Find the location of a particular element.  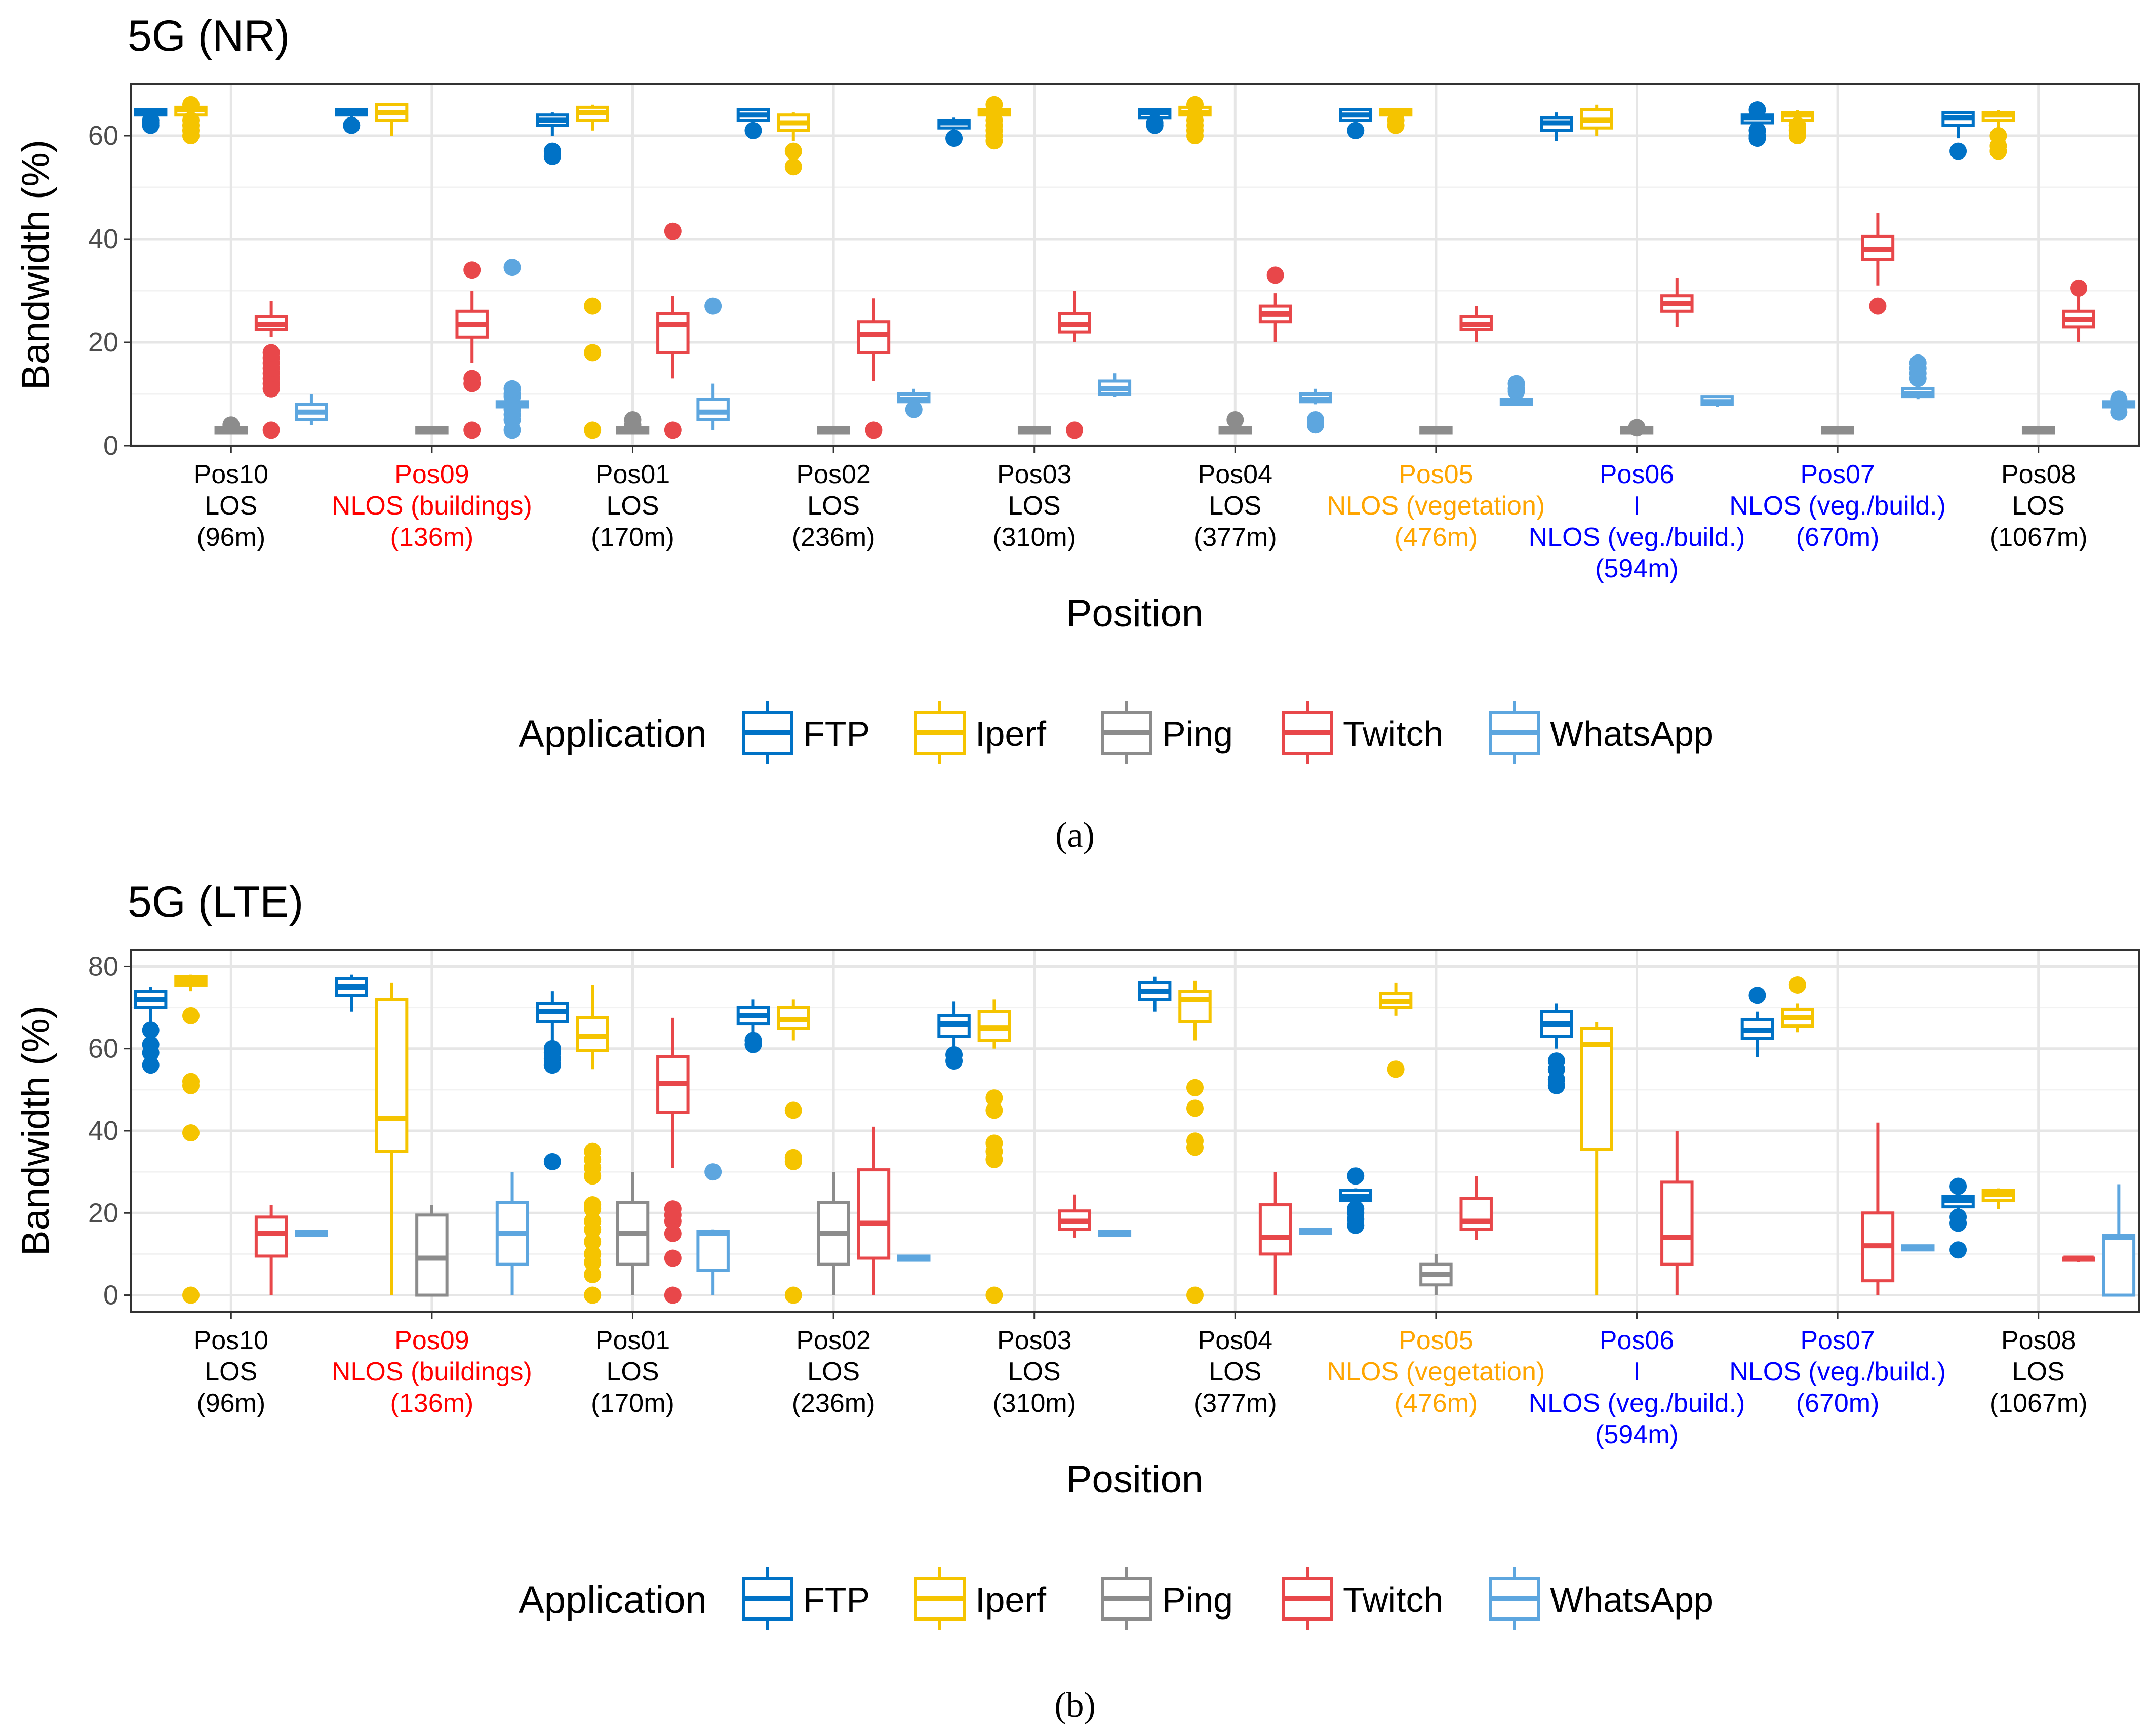

legend-item-iperf: Iperf is located at coordinates (980, 1599).